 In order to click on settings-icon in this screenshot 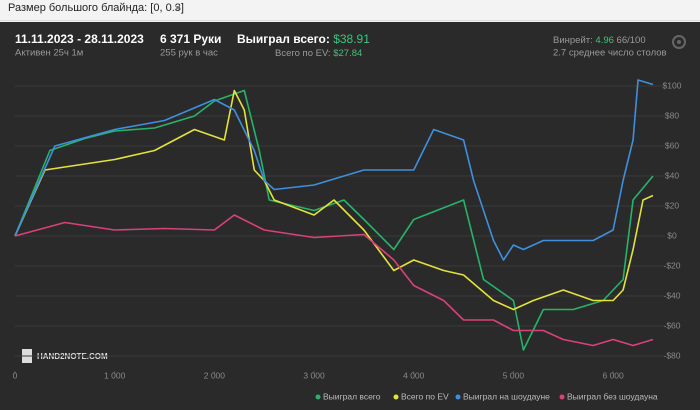, I will do `click(679, 42)`.